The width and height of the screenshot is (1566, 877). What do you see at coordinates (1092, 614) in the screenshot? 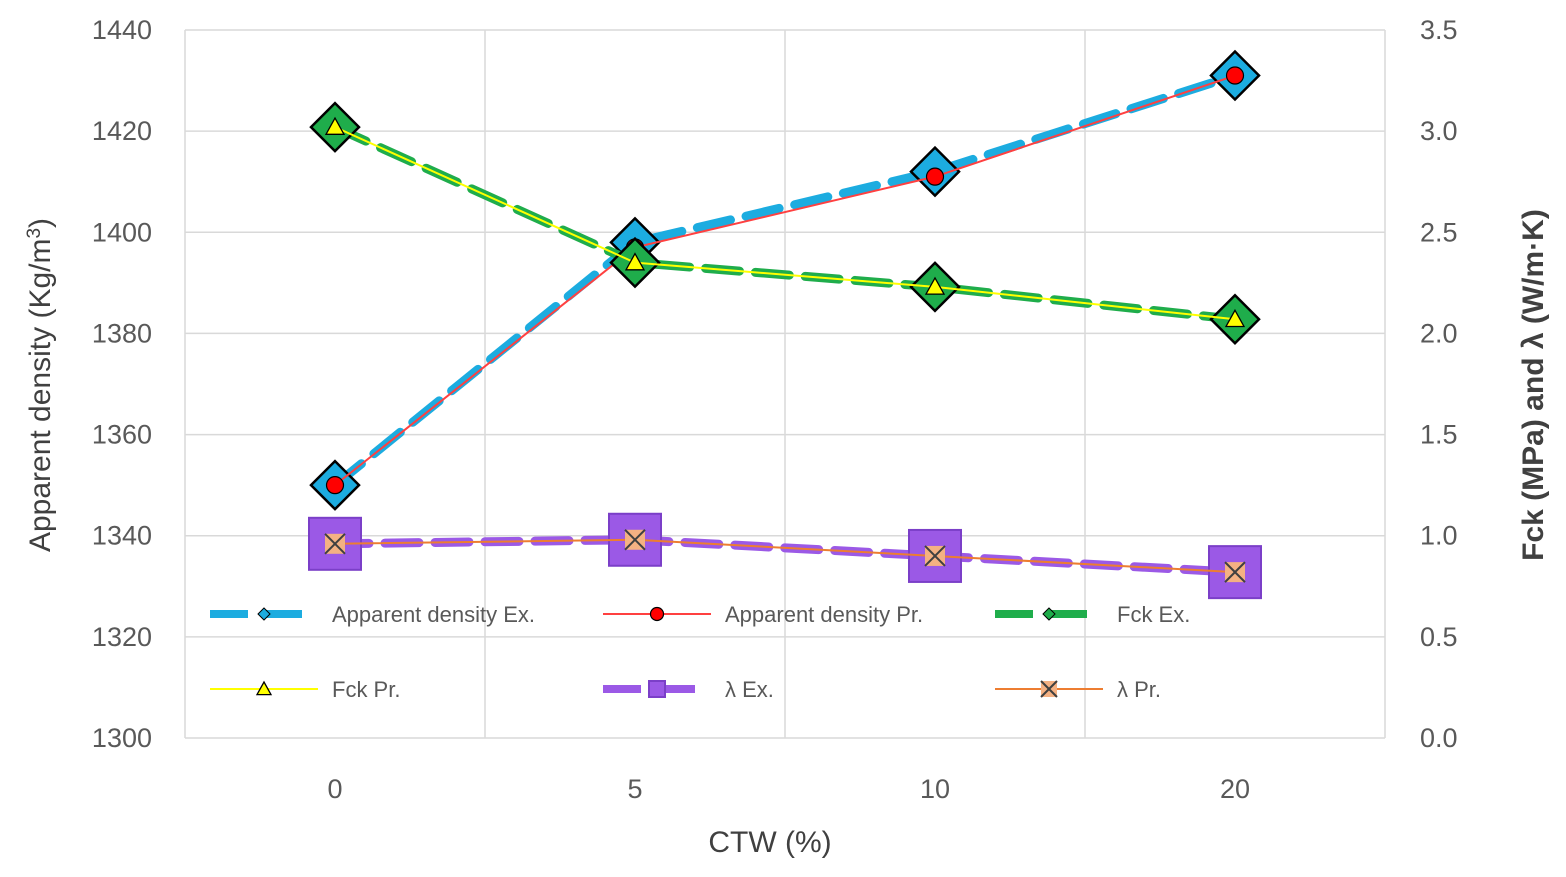
I see `legend-entry: Fck Ex.` at bounding box center [1092, 614].